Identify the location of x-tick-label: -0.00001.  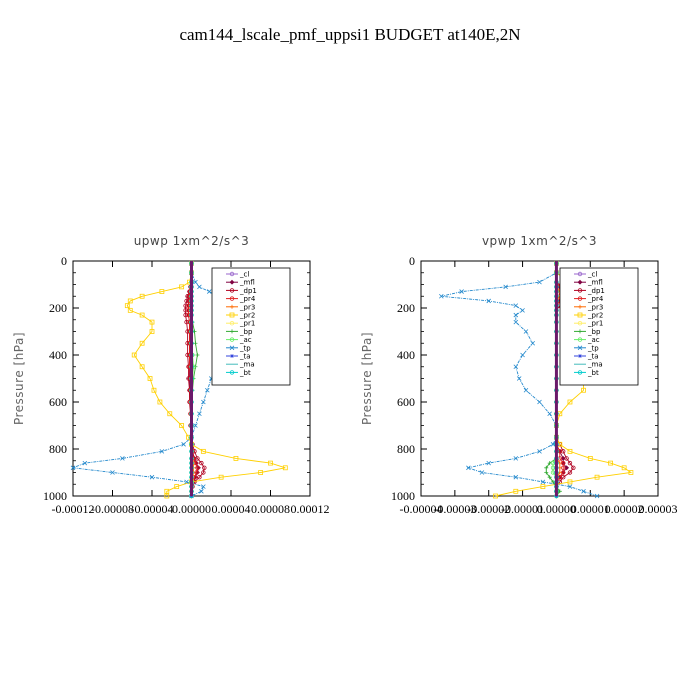
(522, 509).